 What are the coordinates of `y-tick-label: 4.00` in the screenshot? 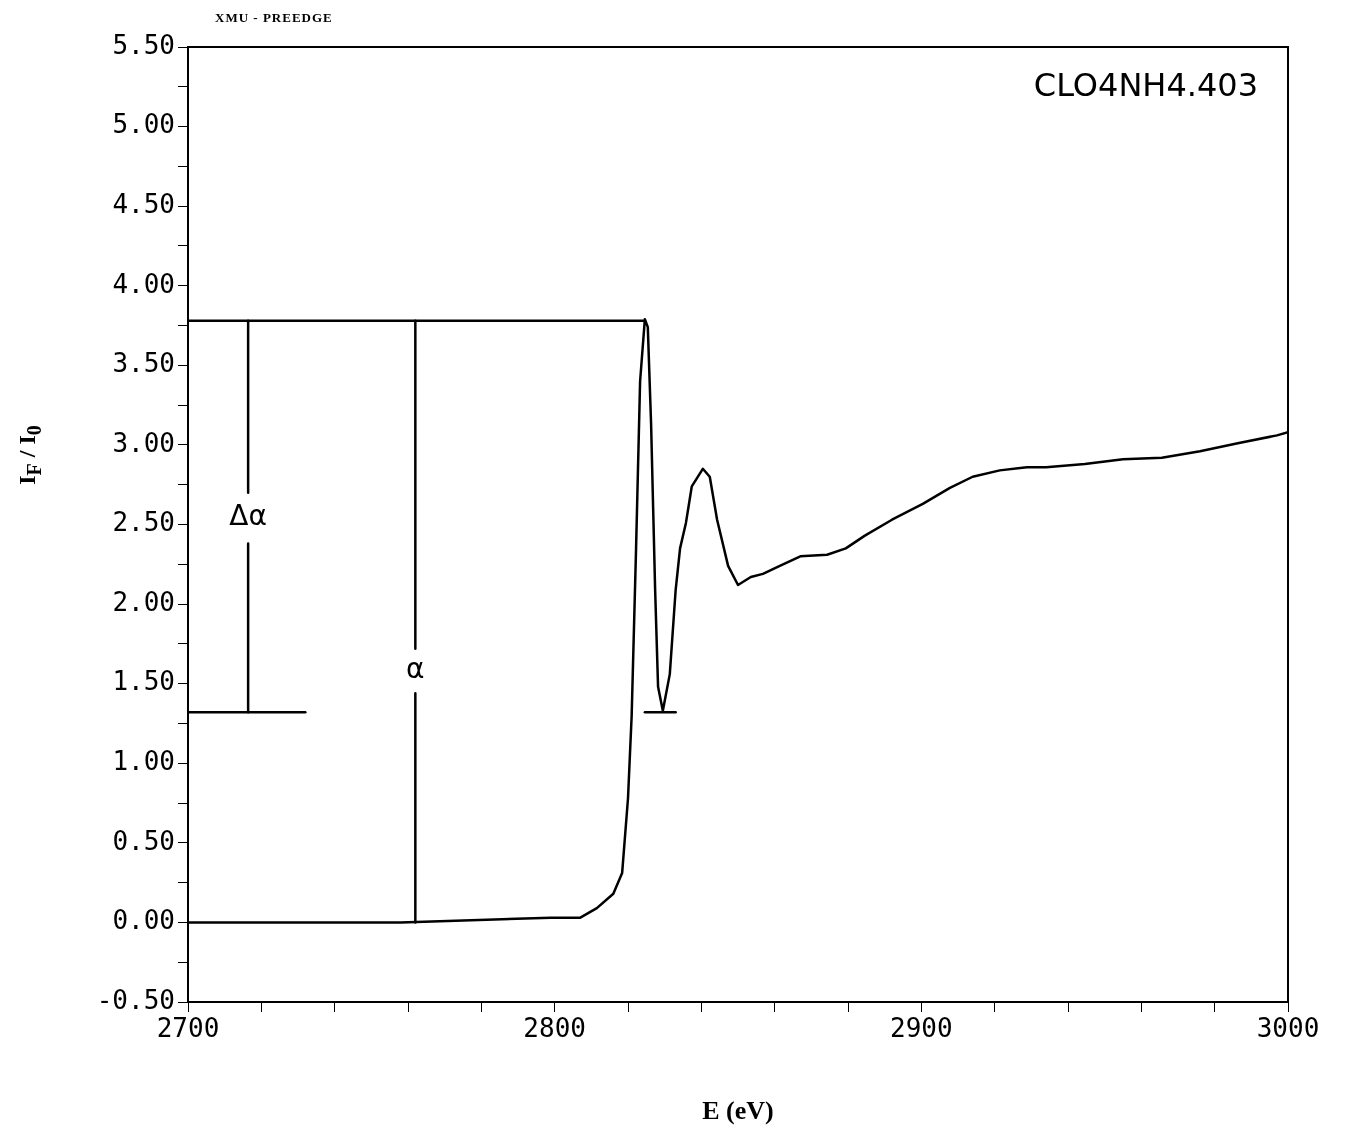 It's located at (143, 283).